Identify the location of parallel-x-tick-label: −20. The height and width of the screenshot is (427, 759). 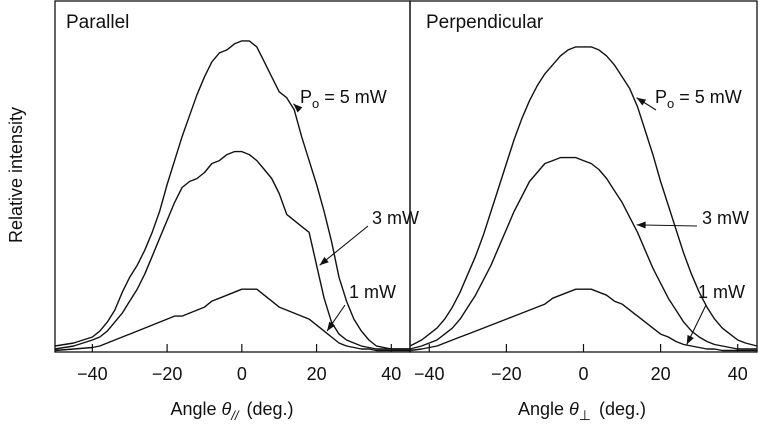
(167, 374).